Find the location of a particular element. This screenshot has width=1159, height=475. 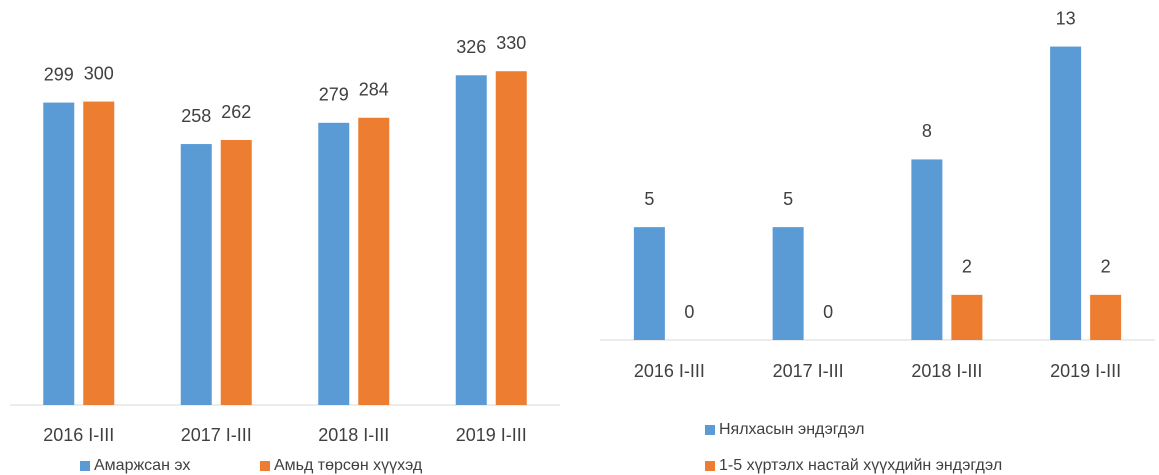

data-label: 258 is located at coordinates (196, 116).